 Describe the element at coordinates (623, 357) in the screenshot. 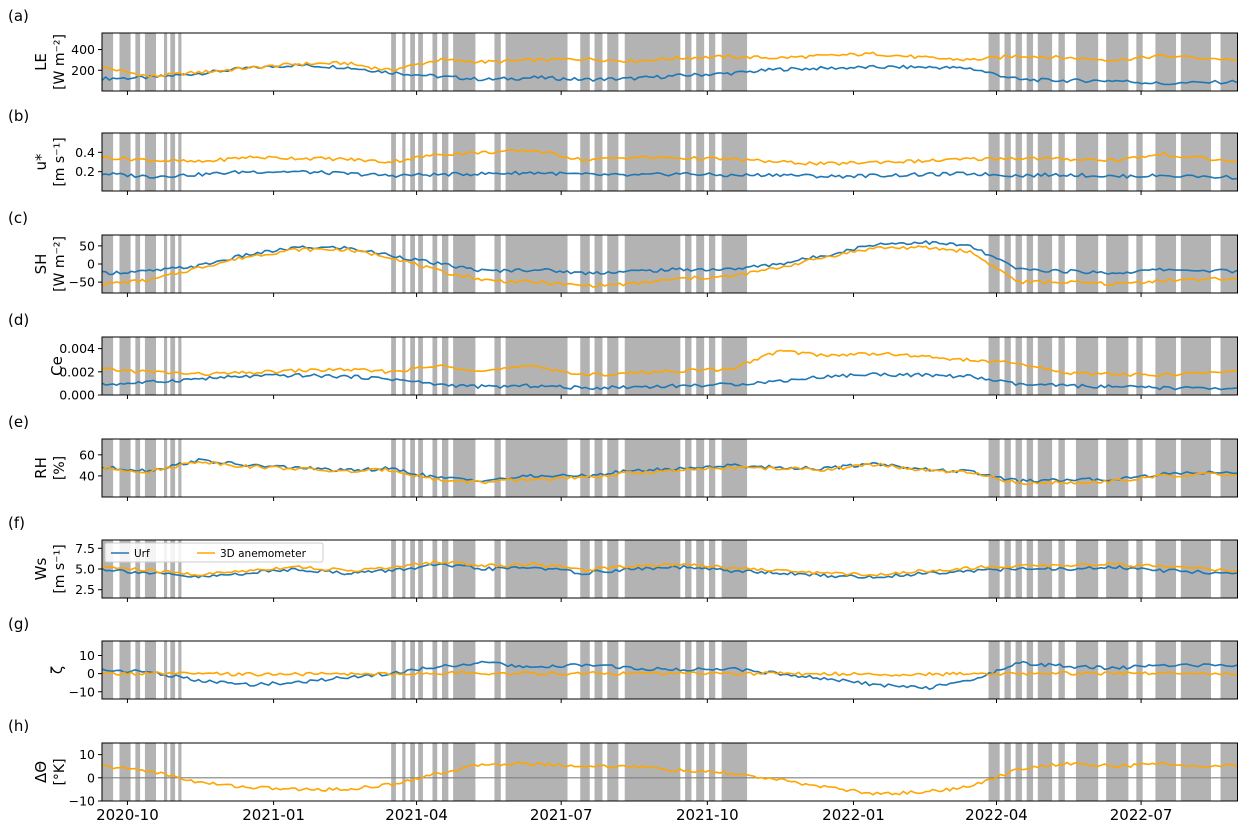

I see `panel-d: 0.000 0.002 0.004 (d) Ce` at that location.